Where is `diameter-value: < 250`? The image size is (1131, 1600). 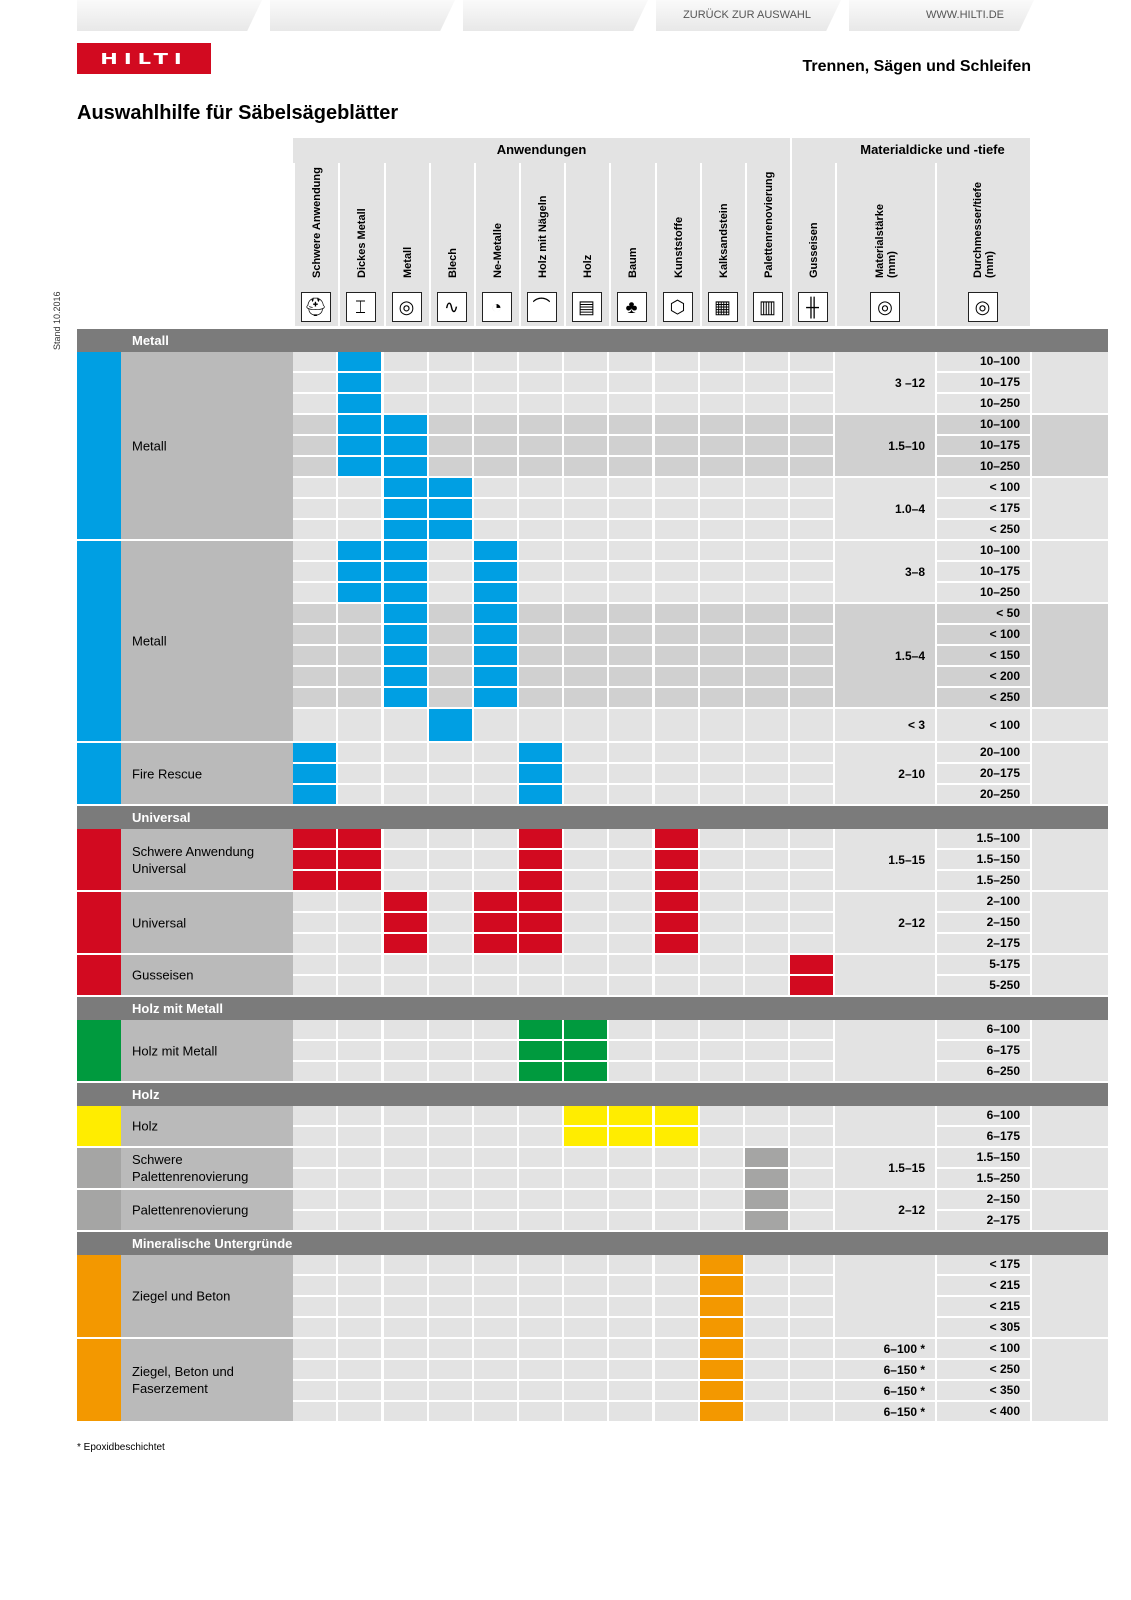 diameter-value: < 250 is located at coordinates (983, 529).